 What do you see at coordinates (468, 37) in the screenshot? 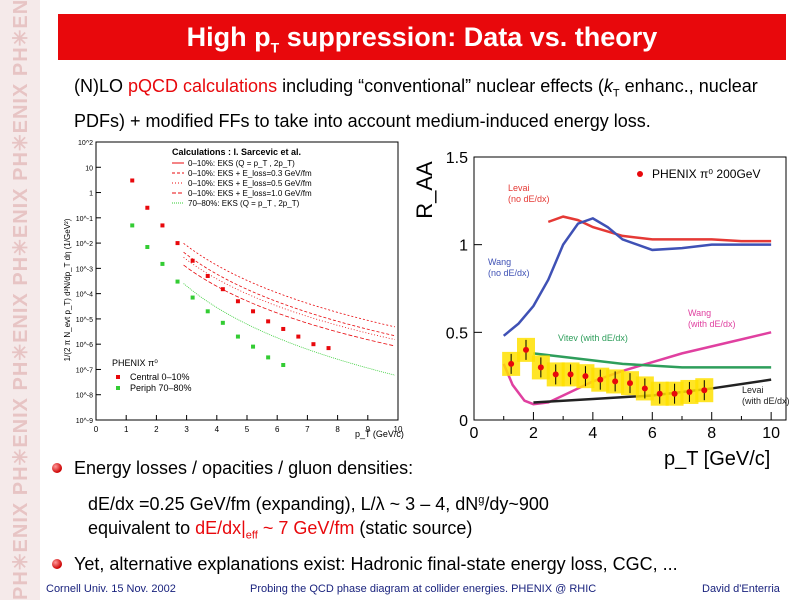
I see `title-rest: suppression: Data vs. theory` at bounding box center [468, 37].